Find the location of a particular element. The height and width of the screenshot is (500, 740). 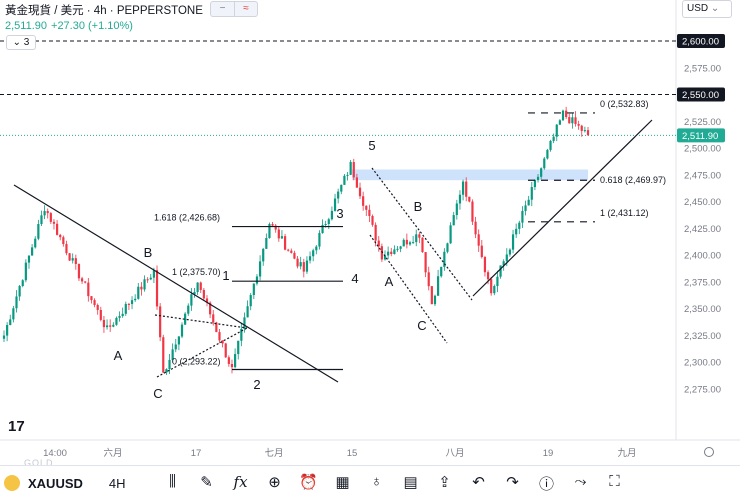

share-icon: ⇪ is located at coordinates (444, 482).